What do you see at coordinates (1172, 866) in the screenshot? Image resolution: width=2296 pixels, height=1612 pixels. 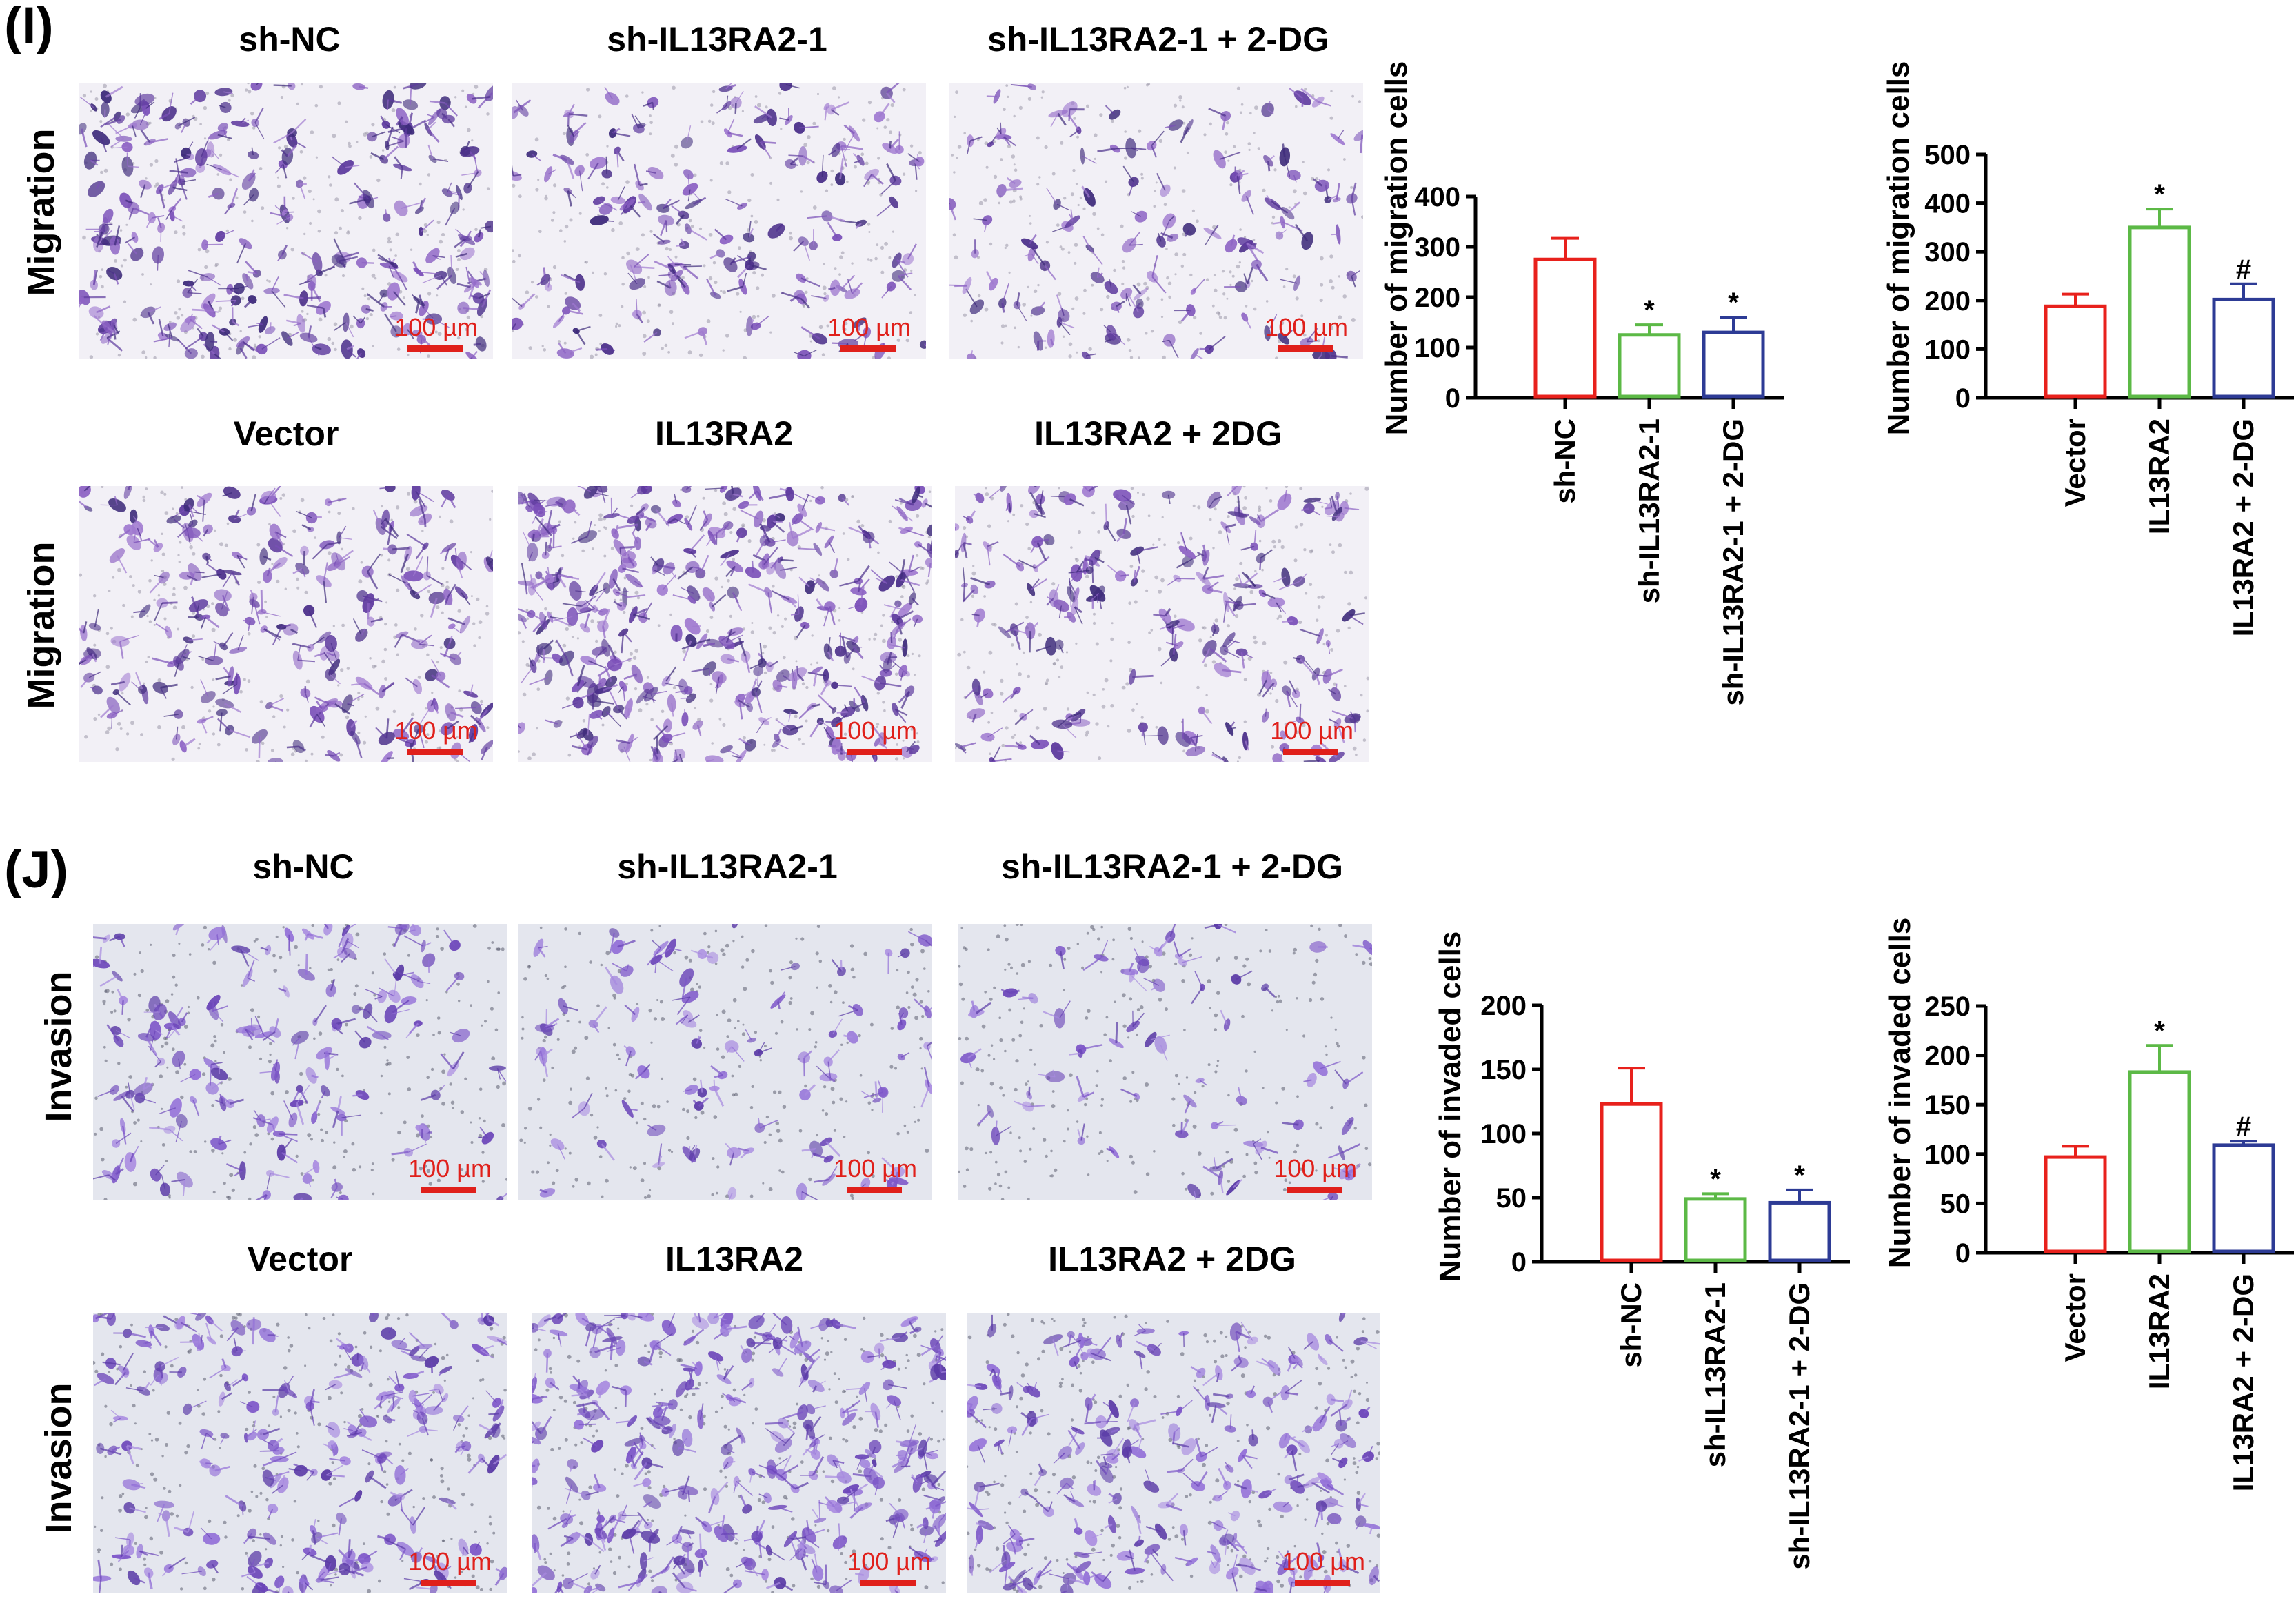 I see `title-j-sh-il13ra2-1-2dg: sh-IL13RA2-1 + 2-DG` at bounding box center [1172, 866].